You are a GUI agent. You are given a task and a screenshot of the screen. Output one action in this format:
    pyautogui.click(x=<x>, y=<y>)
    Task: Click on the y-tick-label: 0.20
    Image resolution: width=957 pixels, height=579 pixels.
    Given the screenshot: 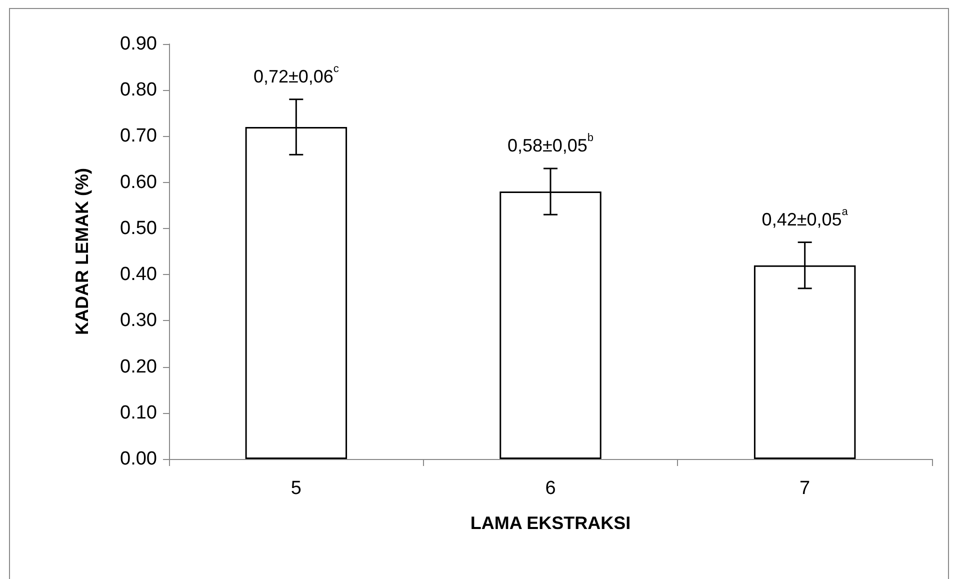 What is the action you would take?
    pyautogui.click(x=138, y=367)
    